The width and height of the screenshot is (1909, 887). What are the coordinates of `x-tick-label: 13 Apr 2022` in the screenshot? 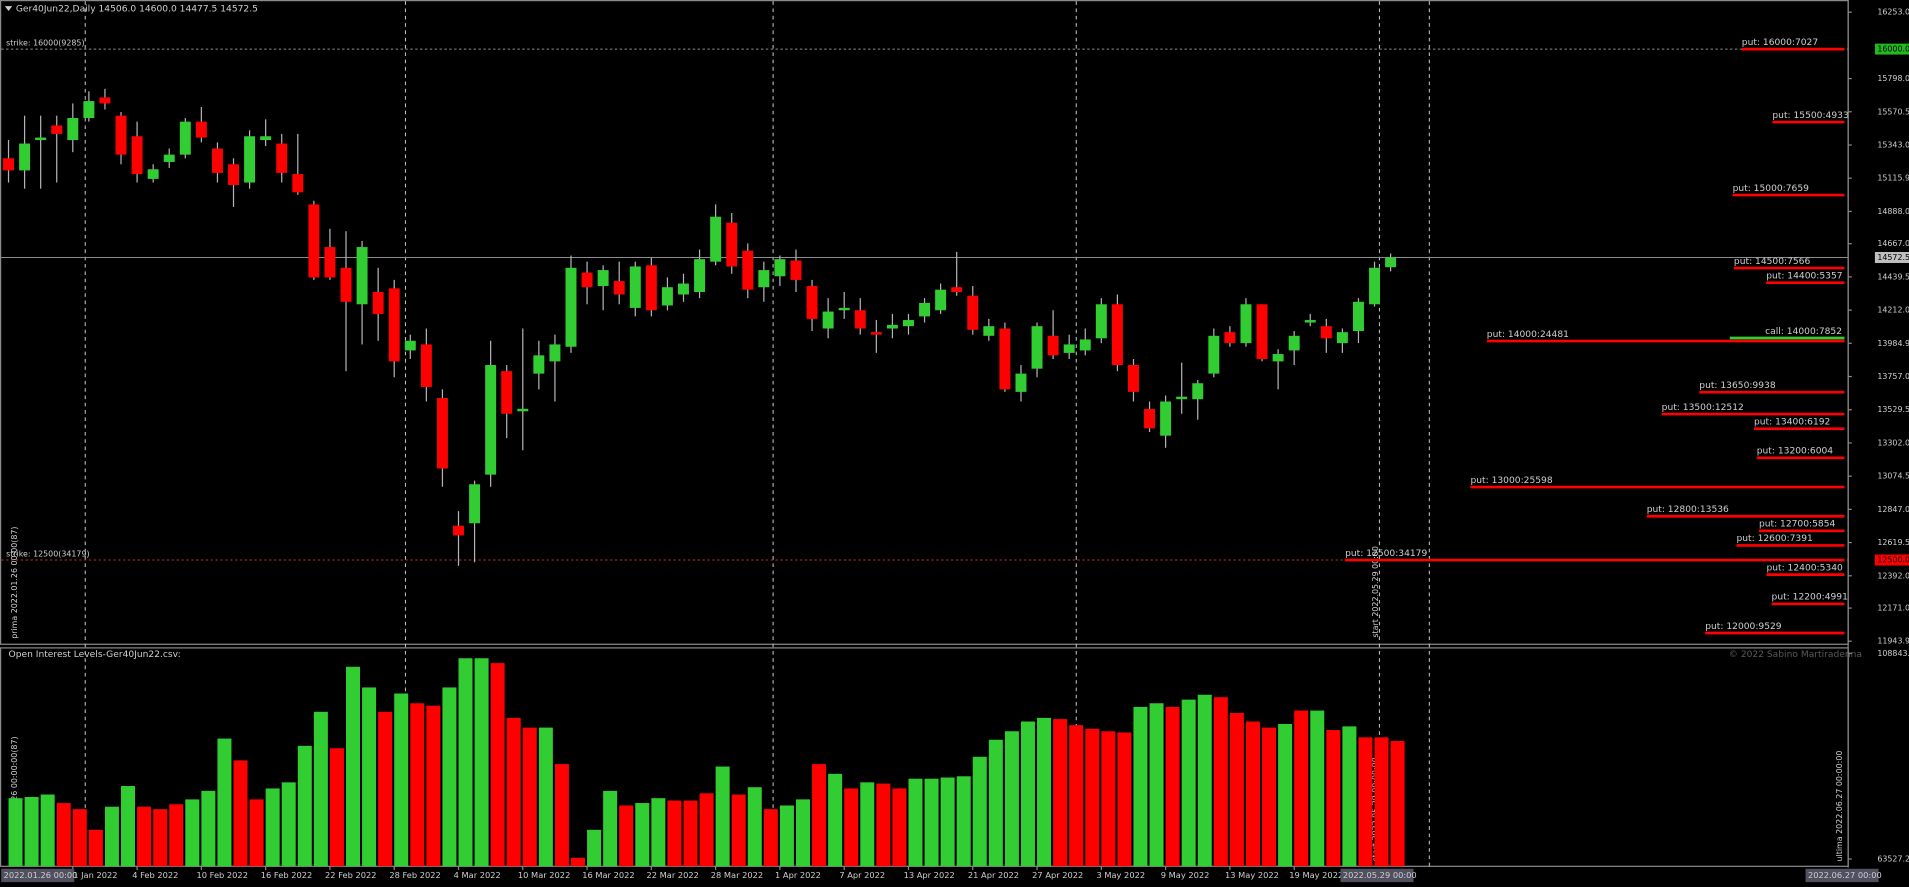 It's located at (929, 875).